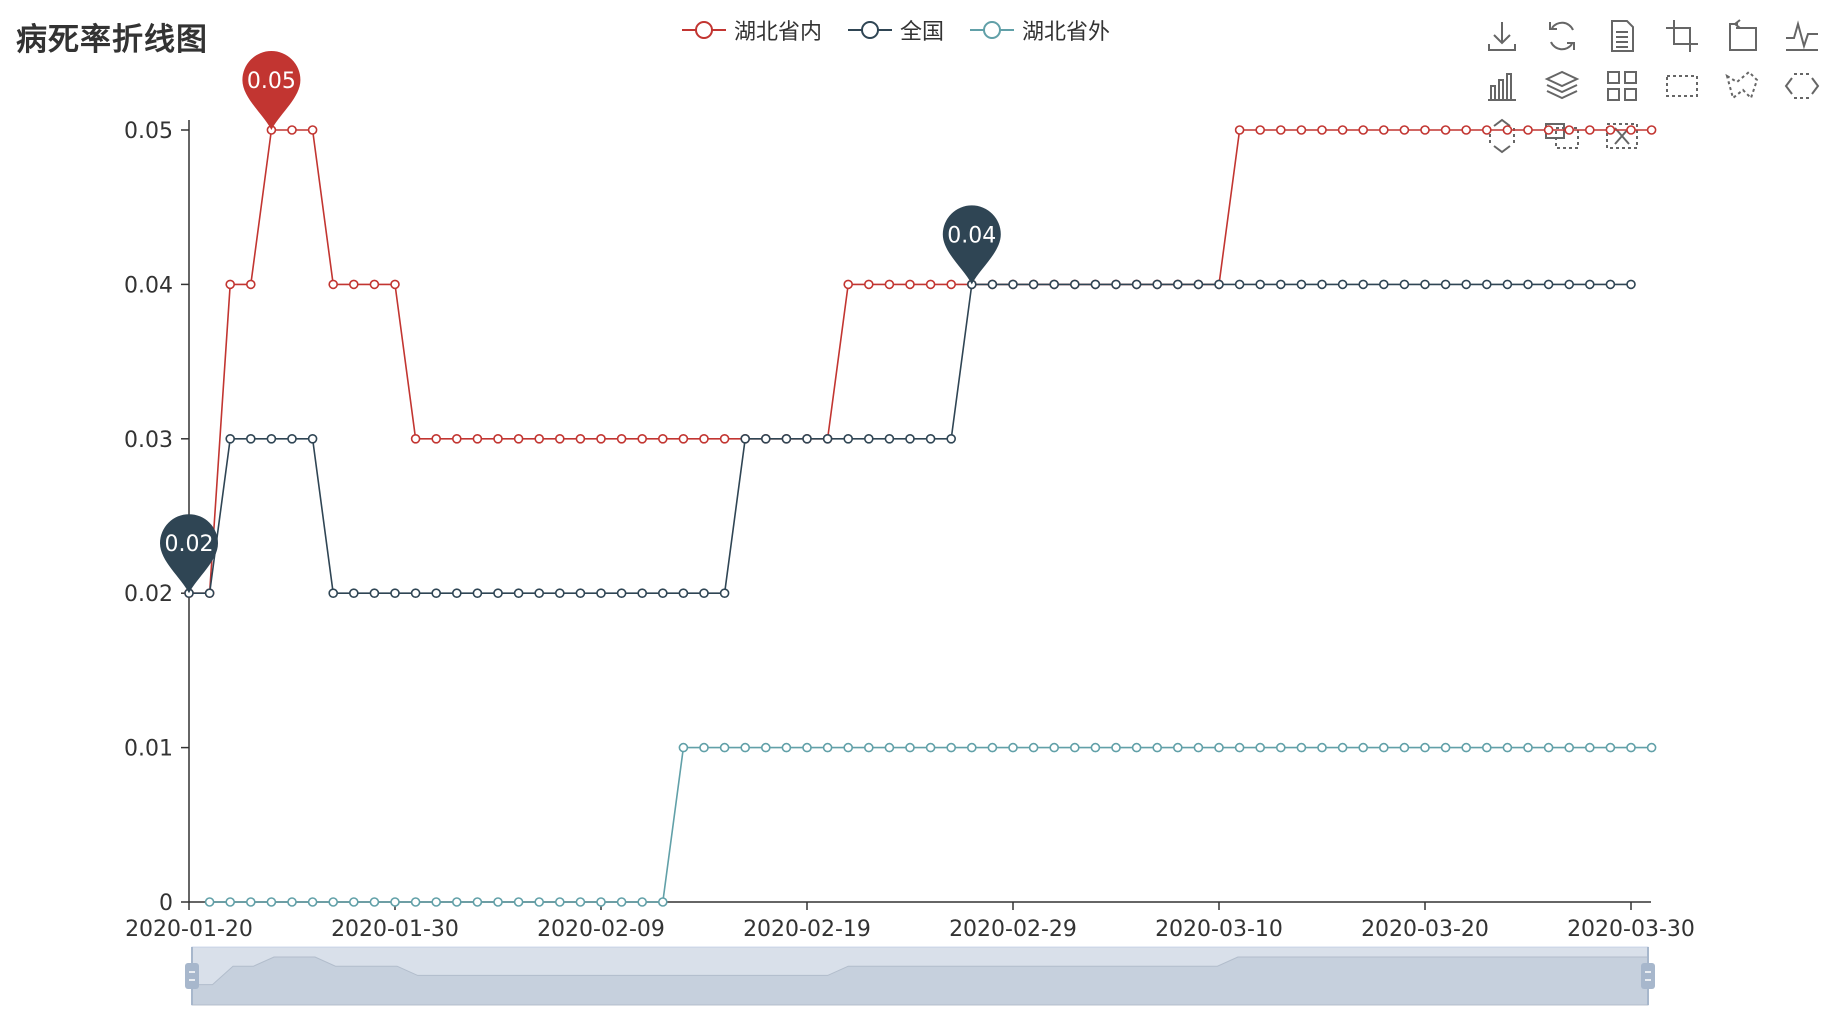  What do you see at coordinates (1802, 86) in the screenshot?
I see `line-x-select-icon` at bounding box center [1802, 86].